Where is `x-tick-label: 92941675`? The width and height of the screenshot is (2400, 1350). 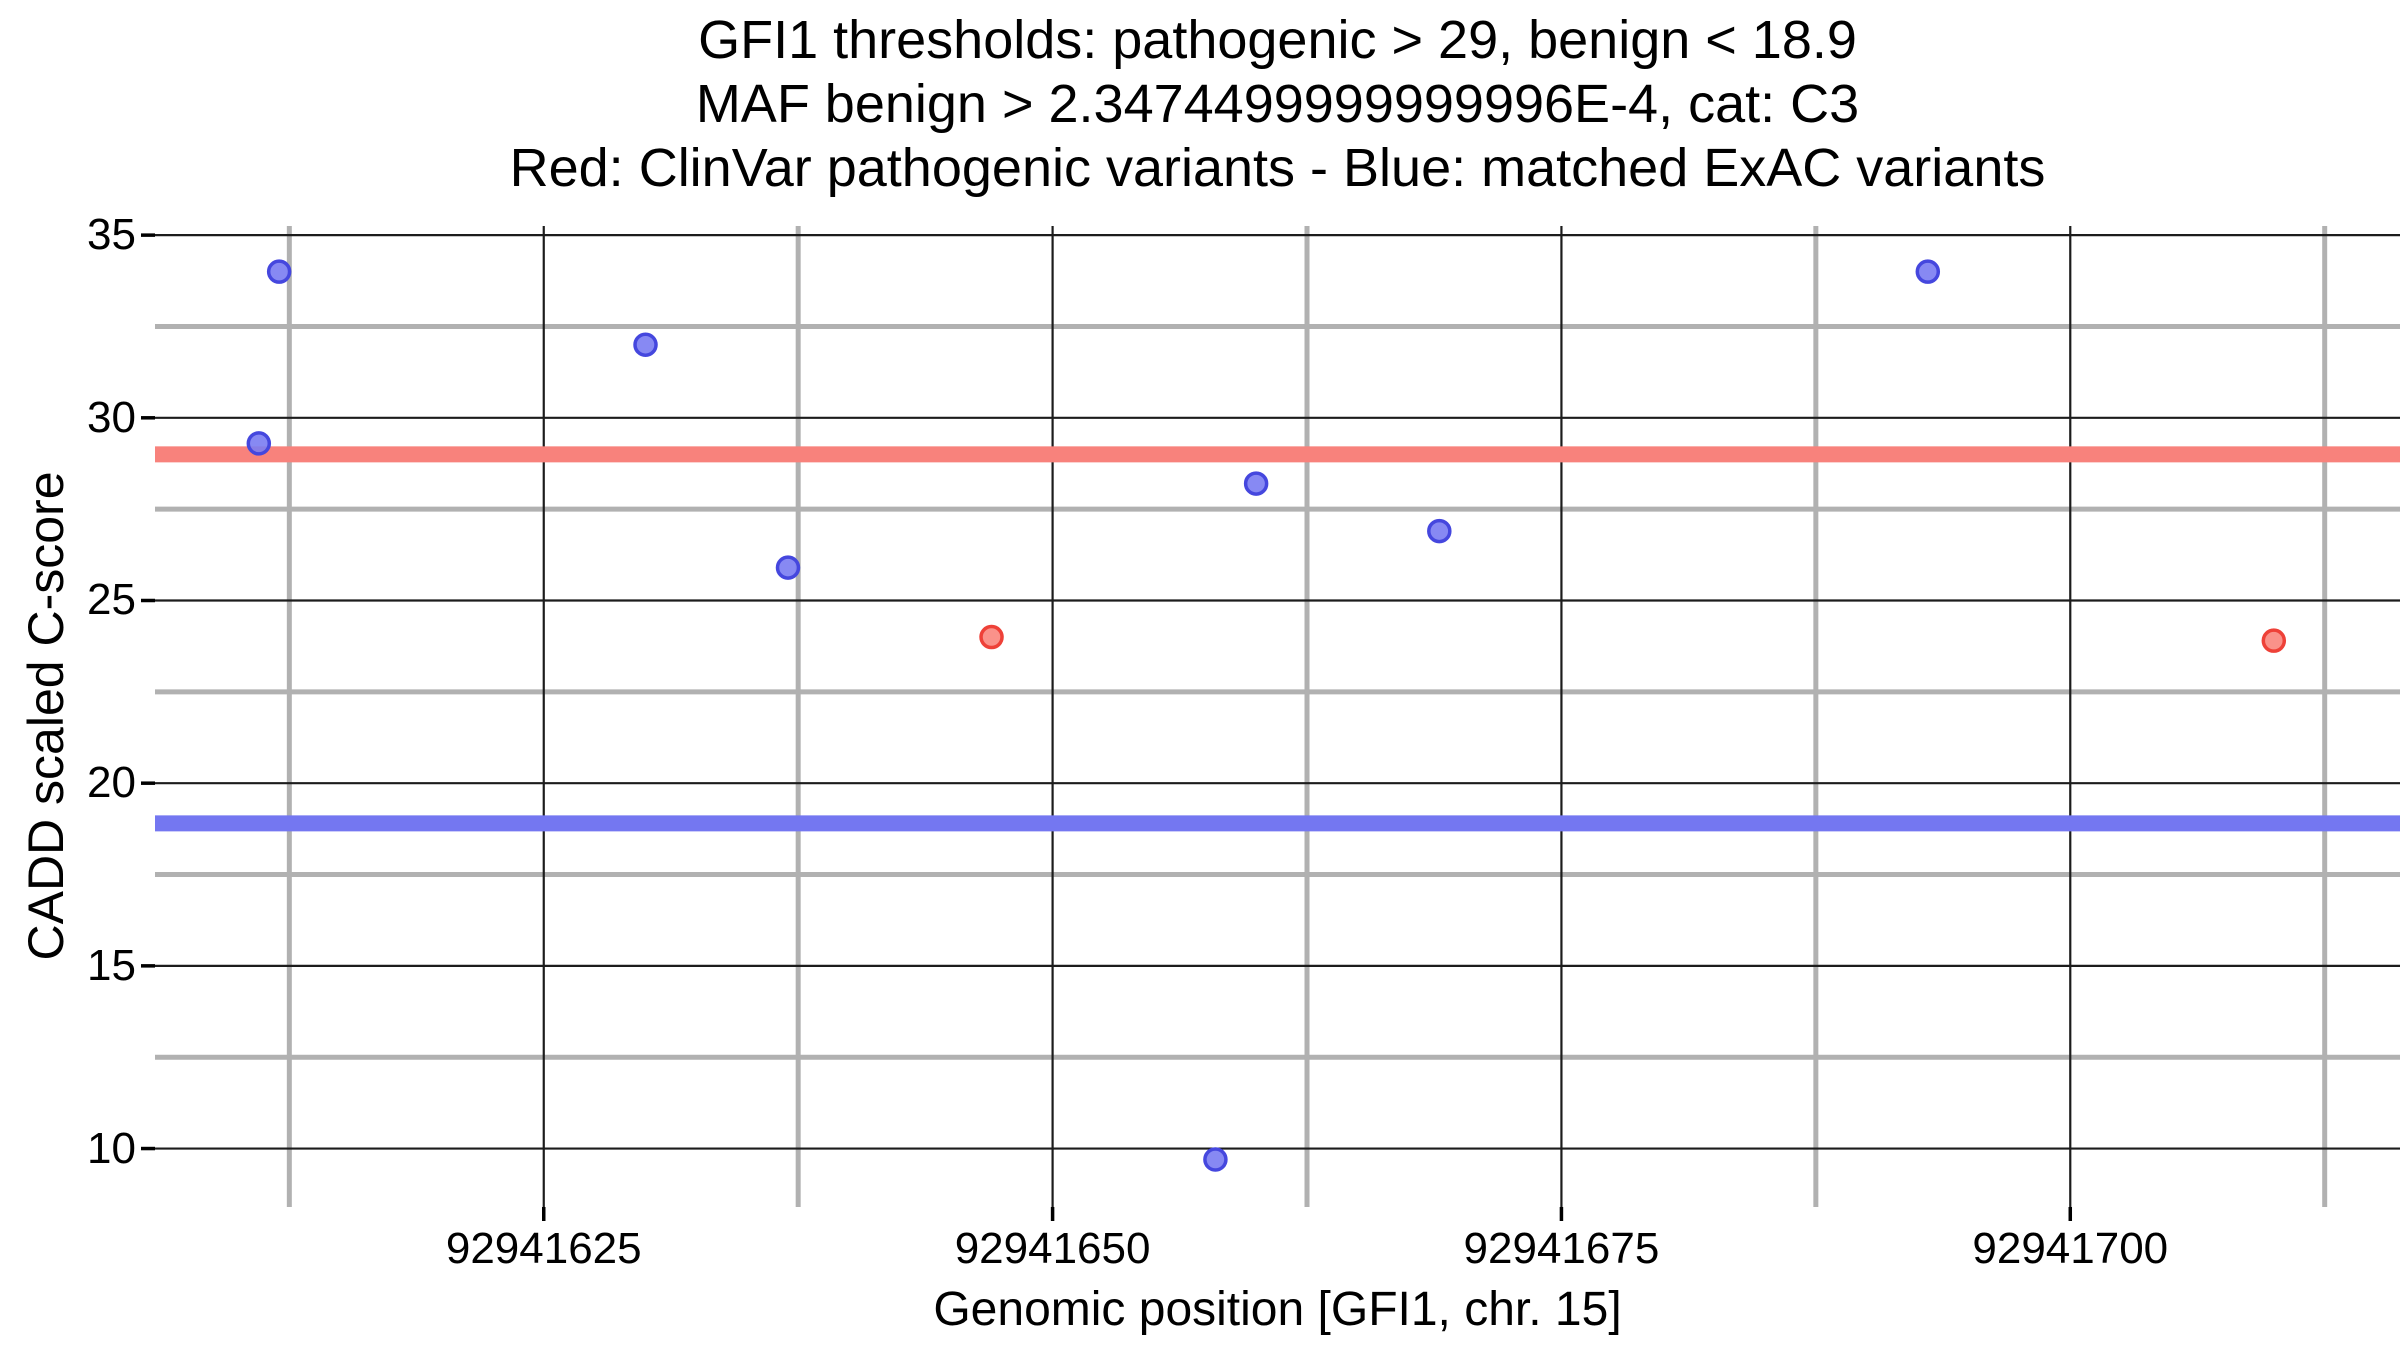
x-tick-label: 92941675 is located at coordinates (1561, 1248).